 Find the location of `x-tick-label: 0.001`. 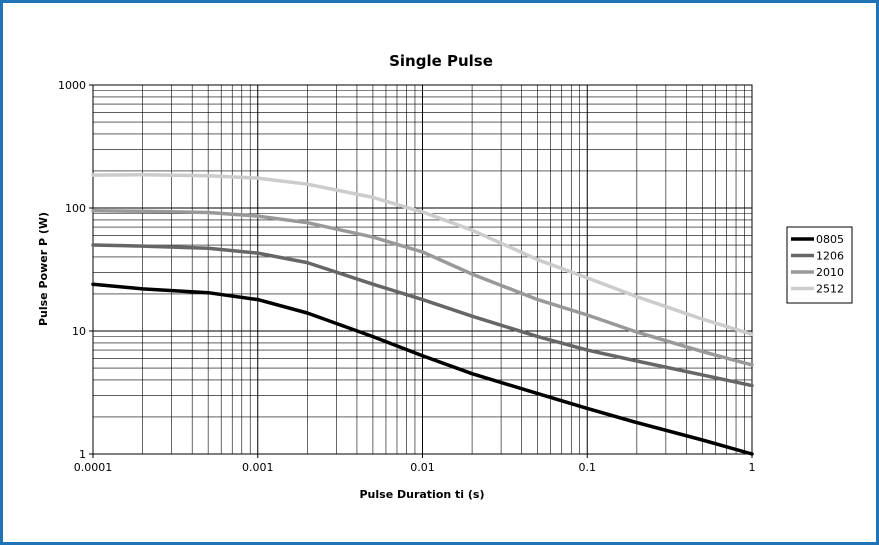

x-tick-label: 0.001 is located at coordinates (258, 467).